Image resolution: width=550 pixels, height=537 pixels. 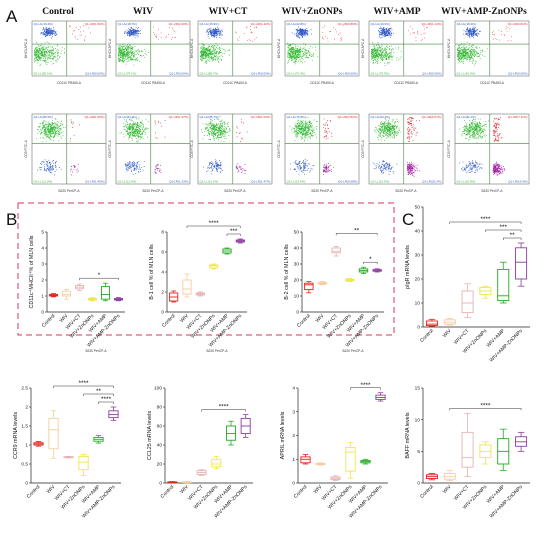 I want to click on quadrant-label: Q1-LL(81.0%), so click(x=466, y=74).